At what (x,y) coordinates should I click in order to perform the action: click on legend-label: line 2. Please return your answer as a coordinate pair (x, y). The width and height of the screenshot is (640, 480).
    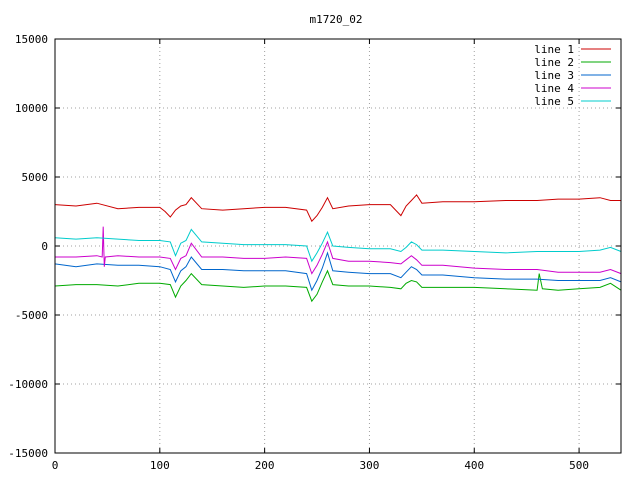
    Looking at the image, I should click on (554, 62).